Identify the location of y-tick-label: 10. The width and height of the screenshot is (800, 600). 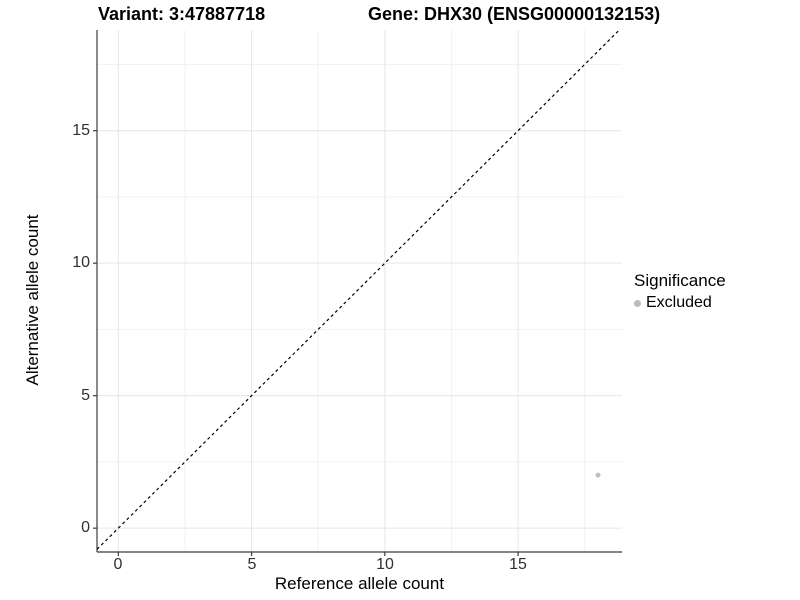
(81, 262).